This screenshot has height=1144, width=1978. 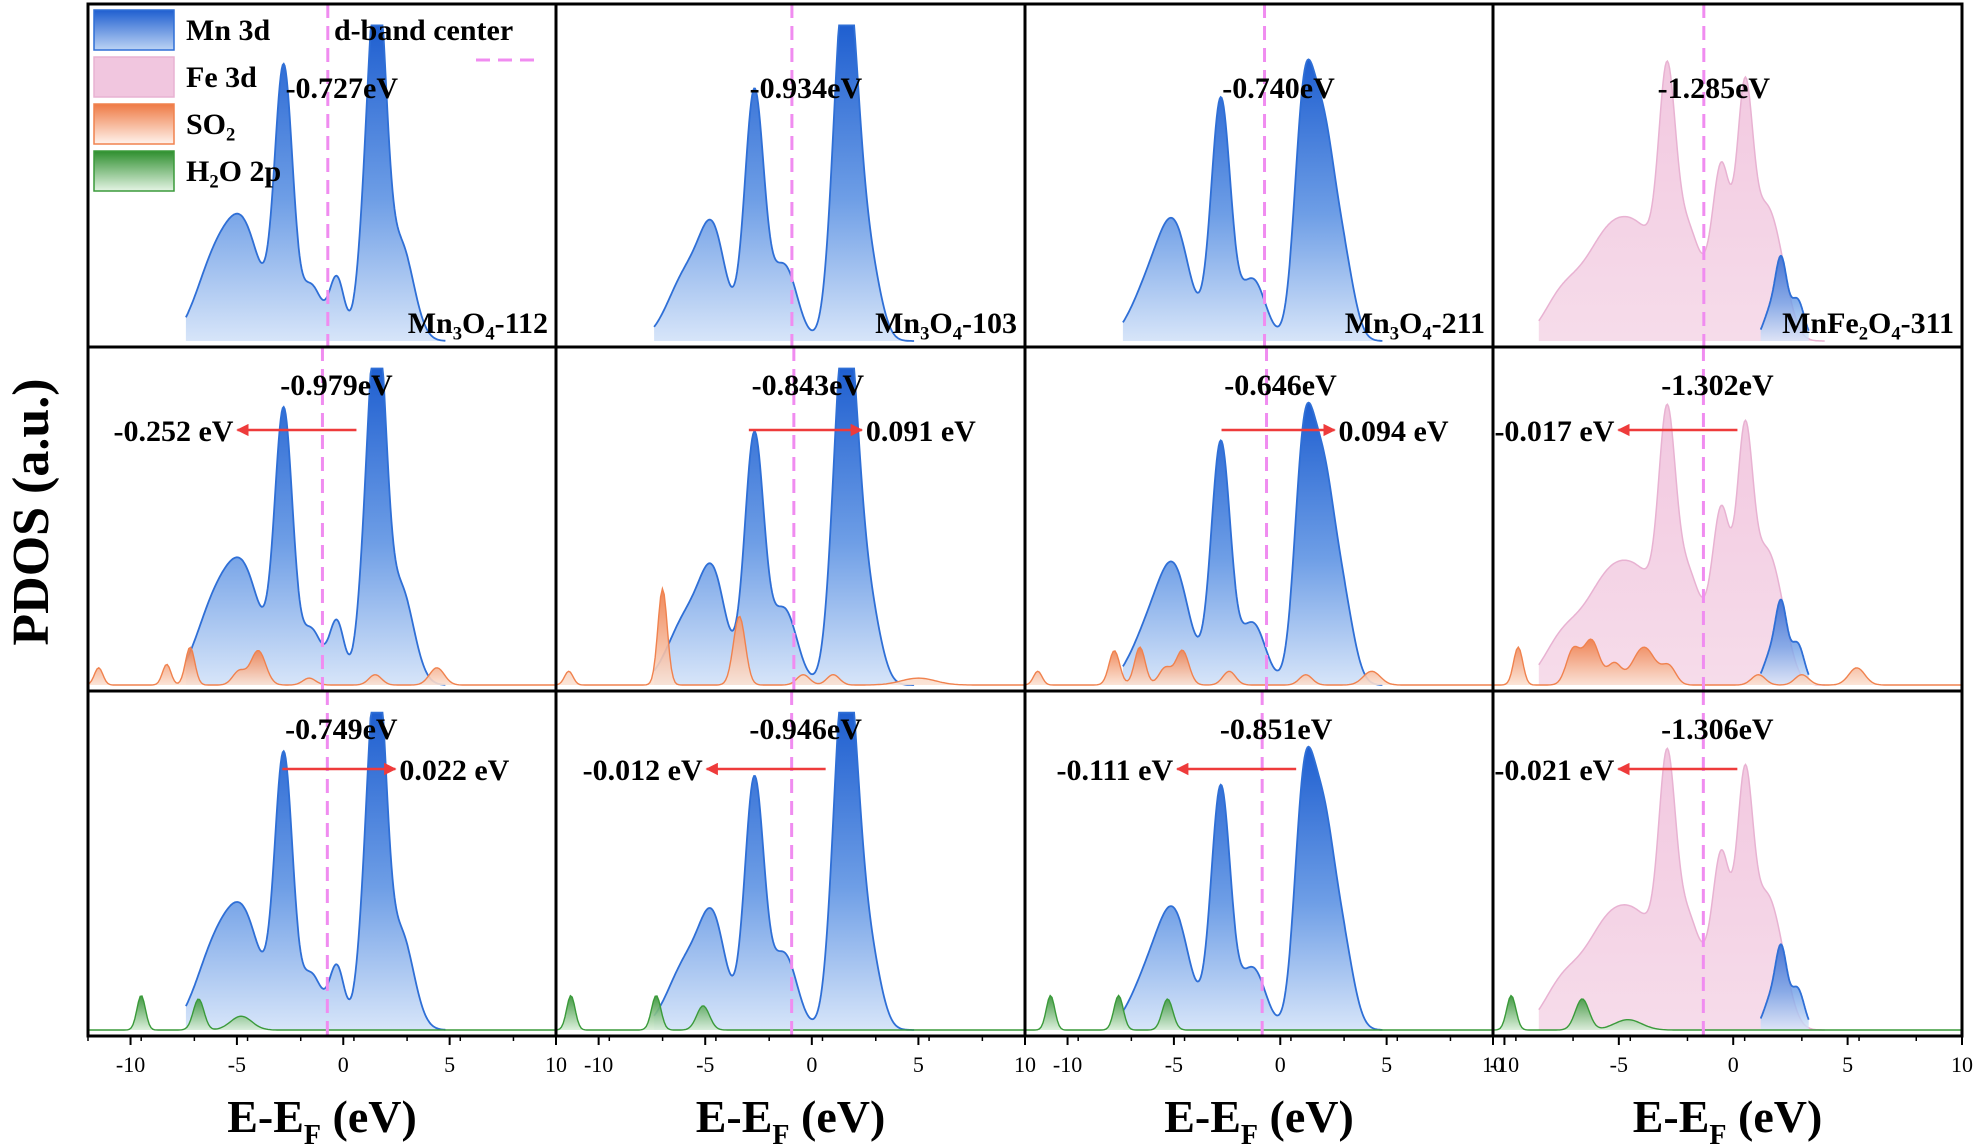 I want to click on legend-item-d-band-center: d-band center, so click(x=437, y=38).